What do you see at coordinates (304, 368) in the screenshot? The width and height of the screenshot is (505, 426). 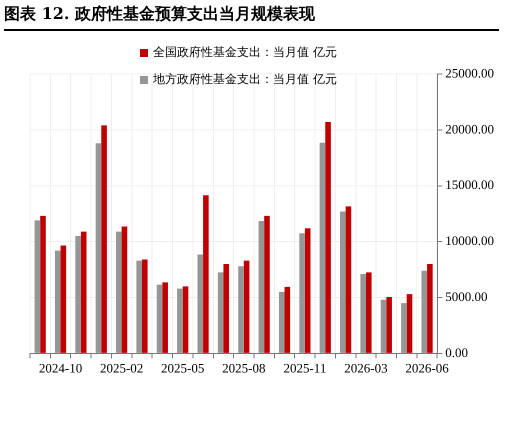 I see `x-tick-label: 2025-11` at bounding box center [304, 368].